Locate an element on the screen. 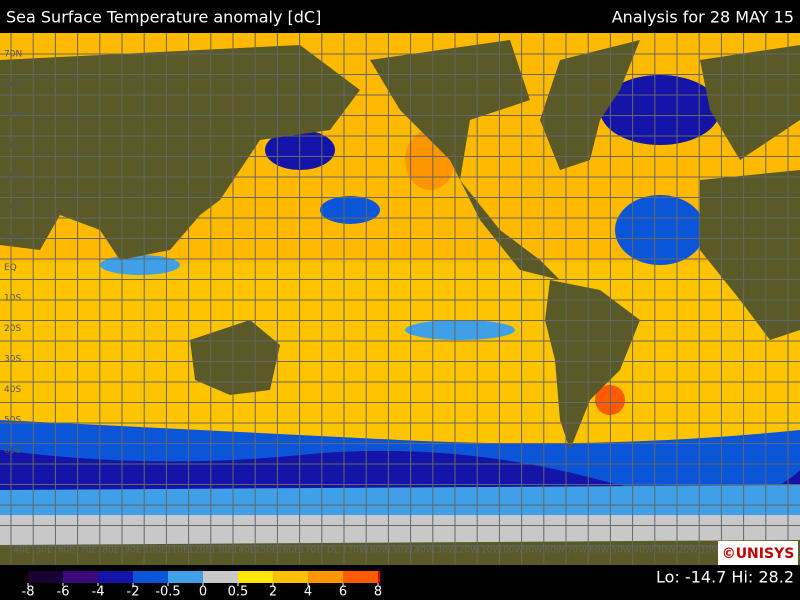 Image resolution: width=800 pixels, height=600 pixels. cold-band is located at coordinates (400, 474).